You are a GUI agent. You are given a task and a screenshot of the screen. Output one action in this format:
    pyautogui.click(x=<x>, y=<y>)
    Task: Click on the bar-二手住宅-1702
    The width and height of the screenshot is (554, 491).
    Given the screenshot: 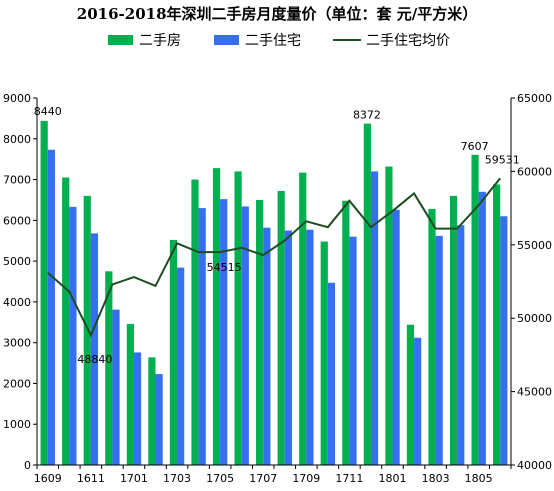 What is the action you would take?
    pyautogui.click(x=159, y=419)
    